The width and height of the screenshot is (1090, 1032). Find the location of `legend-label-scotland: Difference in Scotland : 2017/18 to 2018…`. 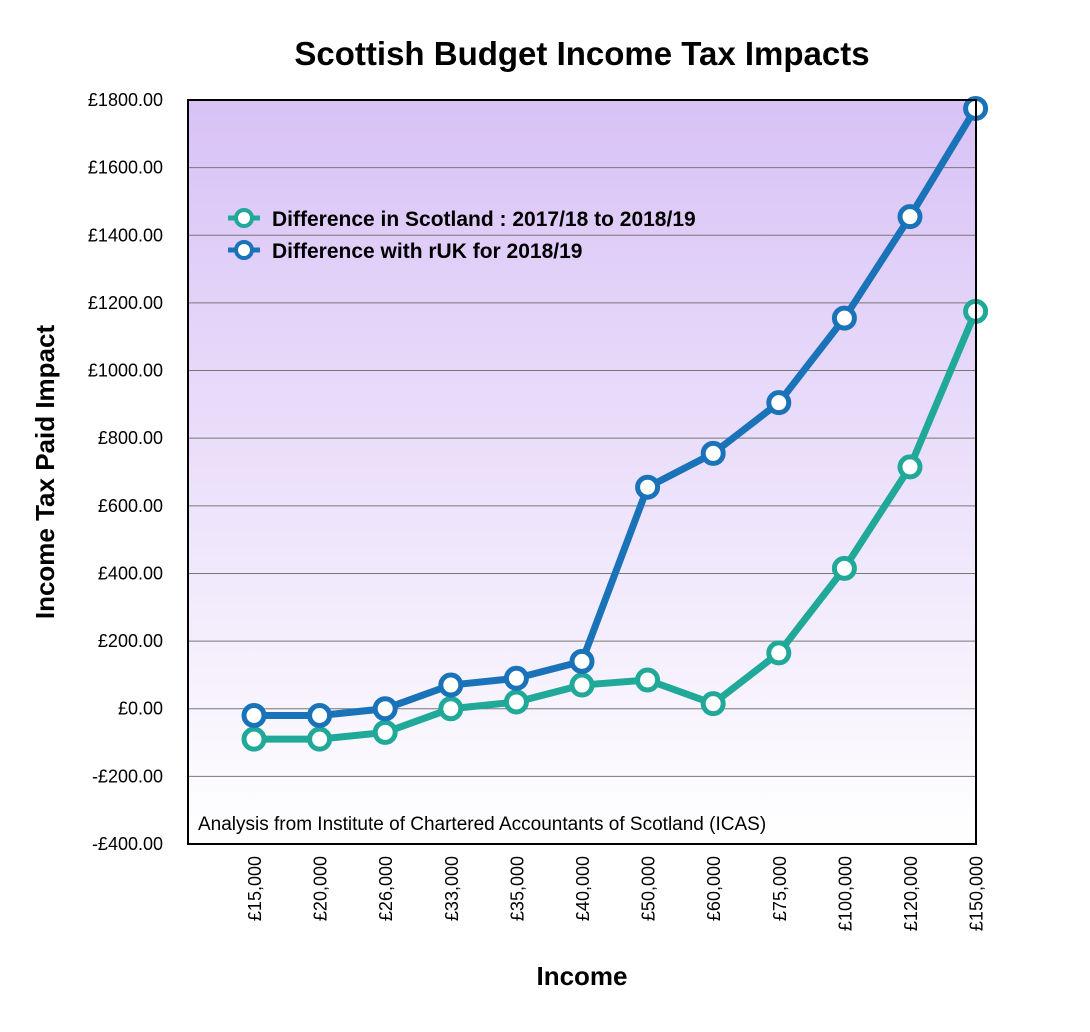

legend-label-scotland: Difference in Scotland : 2017/18 to 2018… is located at coordinates (484, 219).